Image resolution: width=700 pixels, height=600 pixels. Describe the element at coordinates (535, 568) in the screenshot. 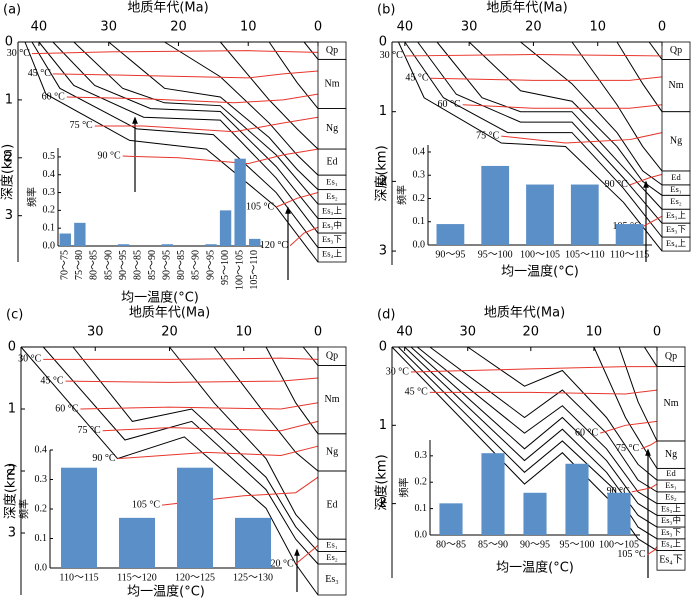

I see `inset-x-axis-title: 均一温度(°C)` at that location.